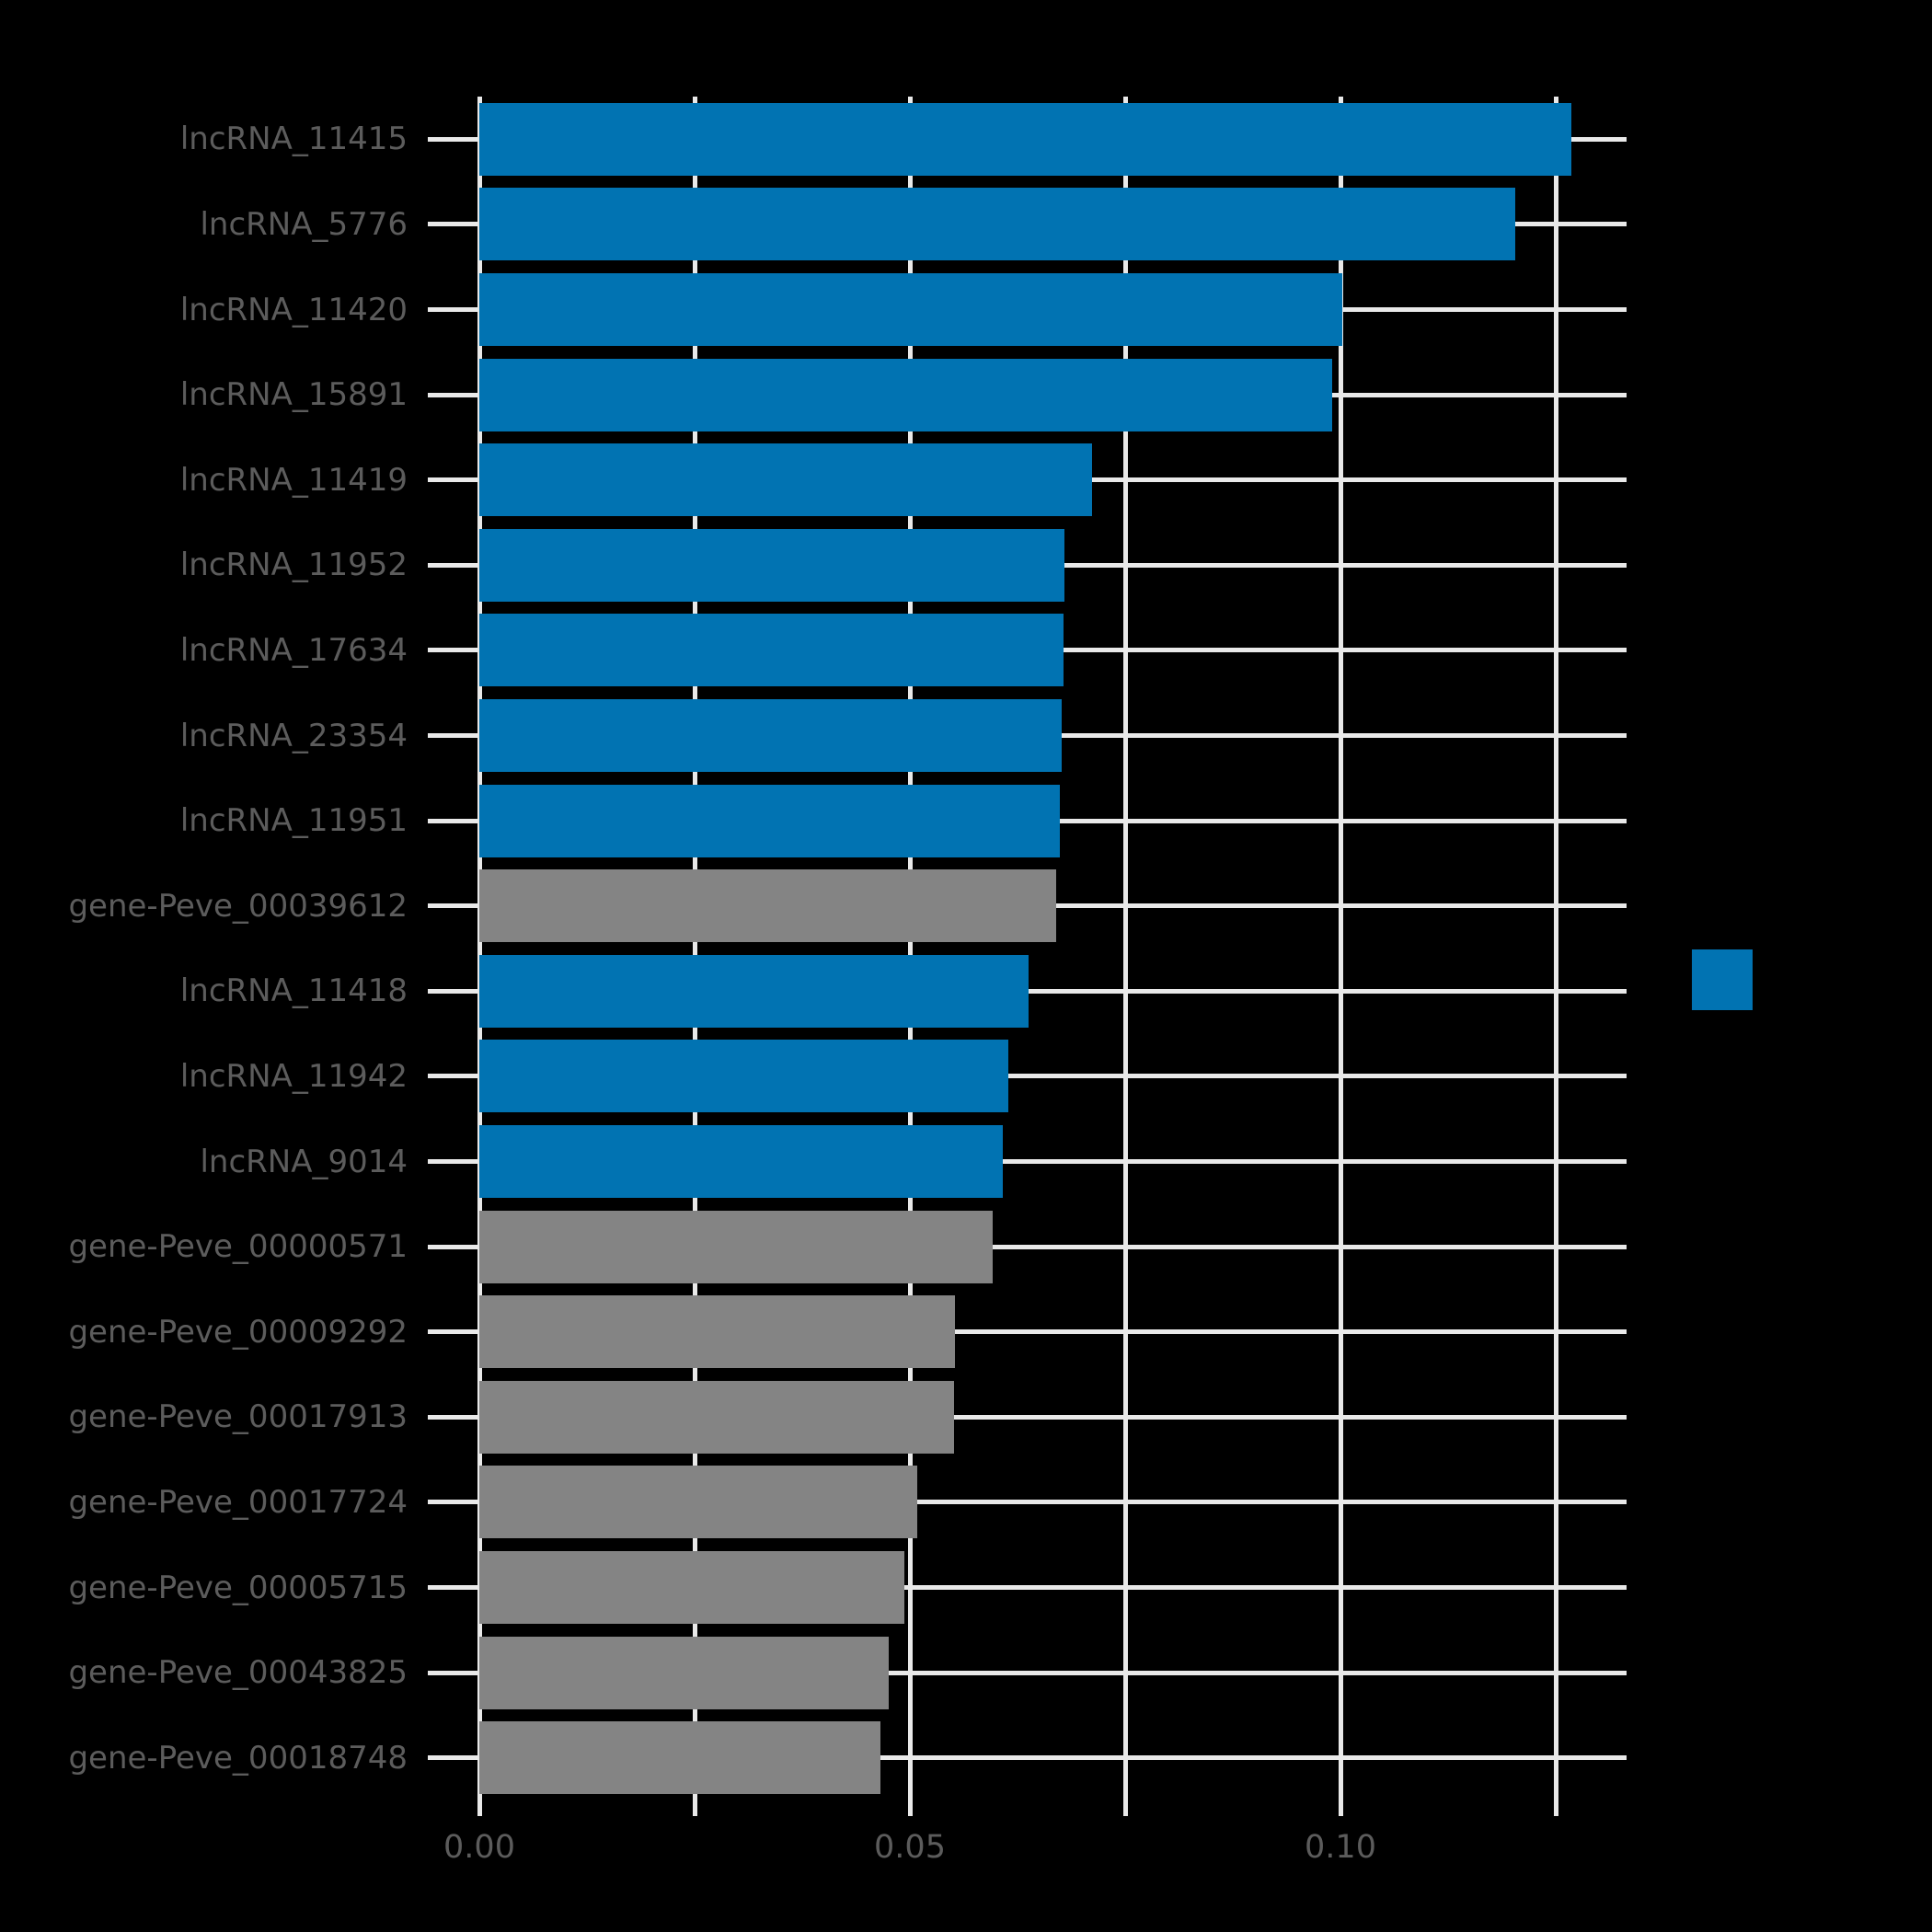 Image resolution: width=1932 pixels, height=1932 pixels. Describe the element at coordinates (293, 1076) in the screenshot. I see `y-tick-label: lncRNA_11942` at that location.